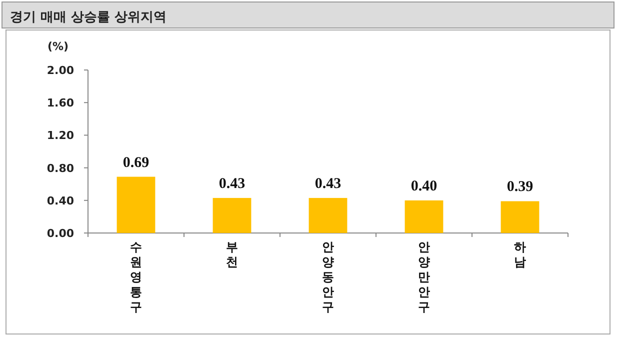  Describe the element at coordinates (60, 233) in the screenshot. I see `y-tick-label: 0.00` at that location.